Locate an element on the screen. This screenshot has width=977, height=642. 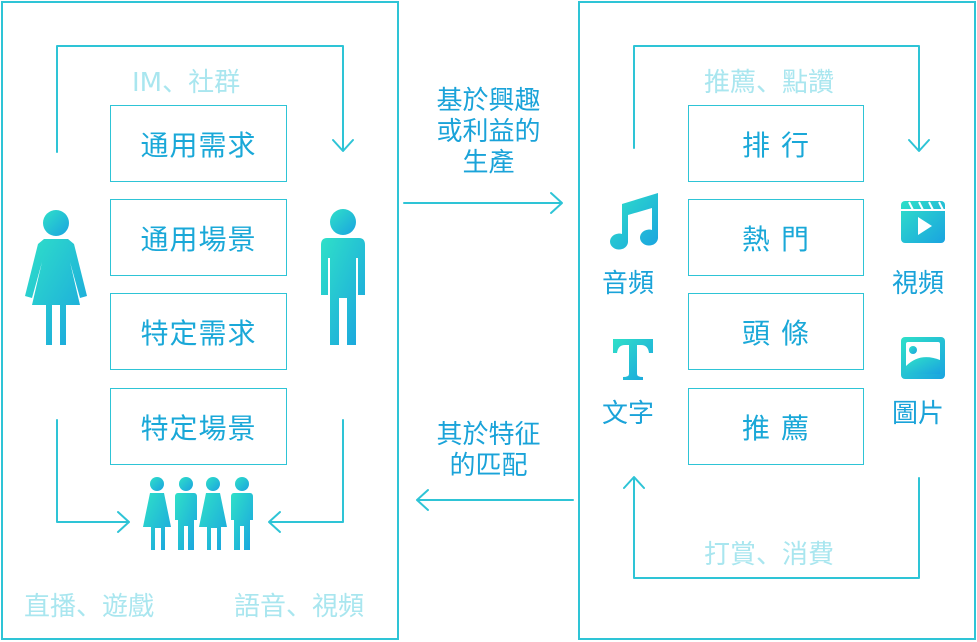
left-bottom-left-arrowhead is located at coordinates (123, 522).